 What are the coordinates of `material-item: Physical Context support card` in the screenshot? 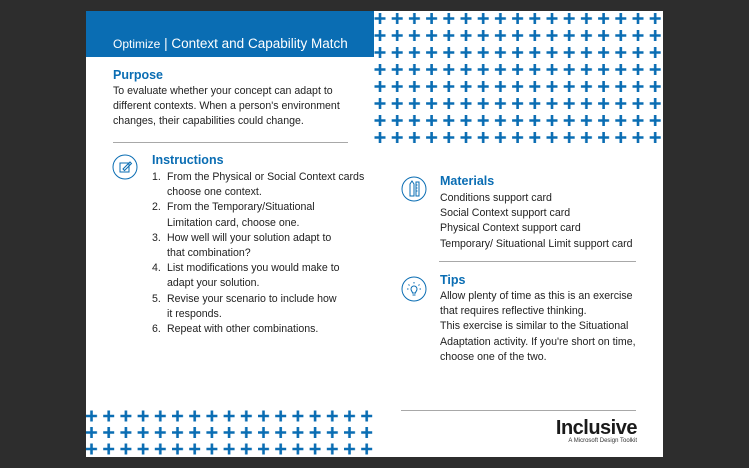 It's located at (510, 228).